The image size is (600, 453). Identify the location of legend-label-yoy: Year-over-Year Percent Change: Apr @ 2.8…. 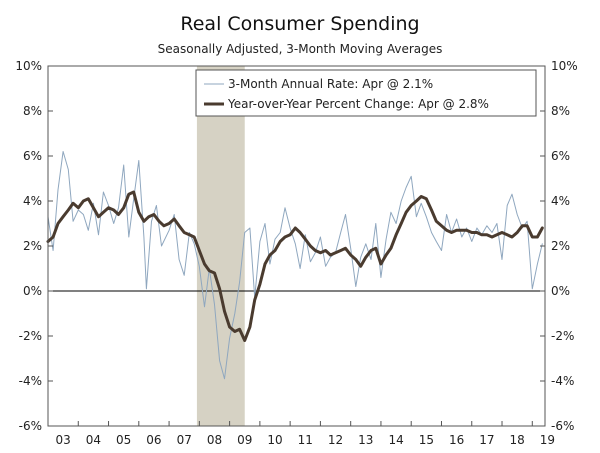
(358, 104).